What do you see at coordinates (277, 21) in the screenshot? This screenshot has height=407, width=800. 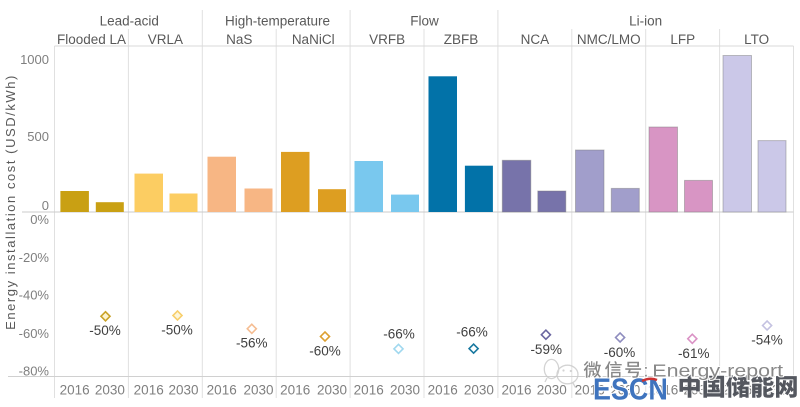 I see `svg-text: High-temperature` at bounding box center [277, 21].